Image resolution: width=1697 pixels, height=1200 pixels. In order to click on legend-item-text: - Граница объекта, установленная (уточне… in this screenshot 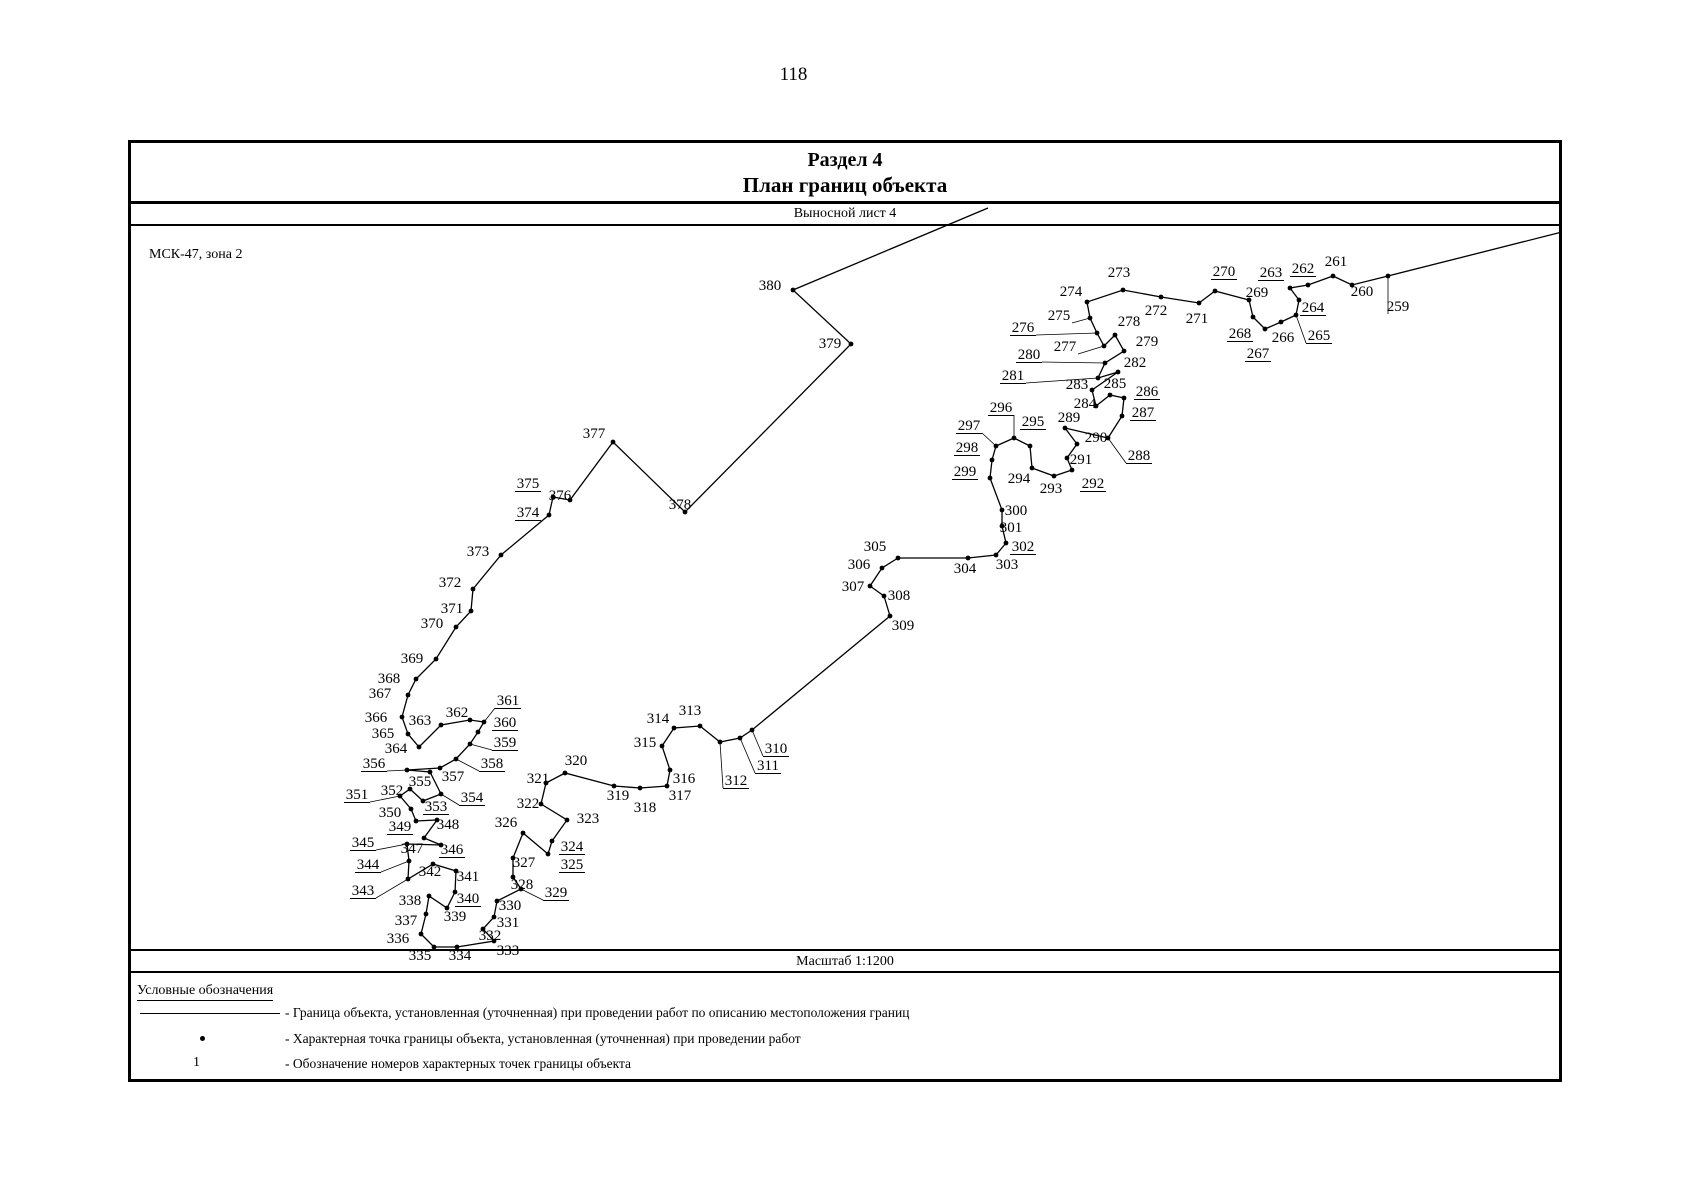, I will do `click(597, 1012)`.